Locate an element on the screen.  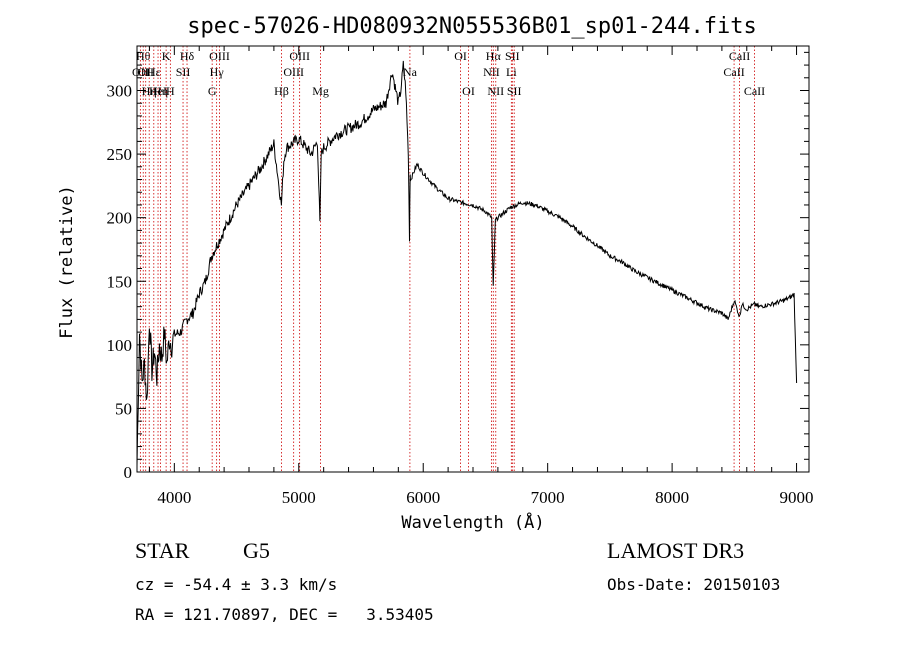
spectral-line-label: Hδ is located at coordinates (187, 56).